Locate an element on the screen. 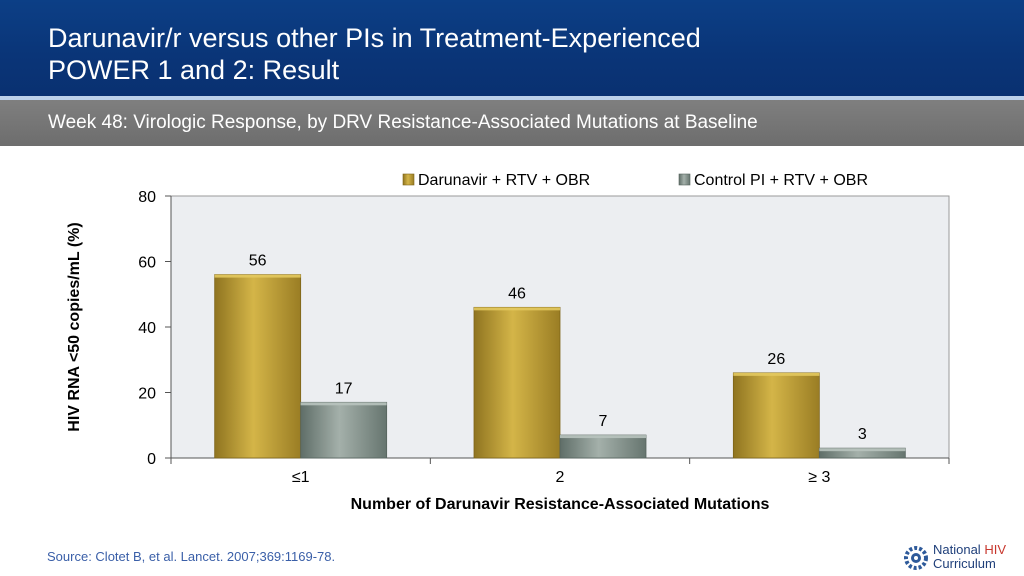 Image resolution: width=1024 pixels, height=576 pixels. logo-text: National HIV Curriculum is located at coordinates (969, 557).